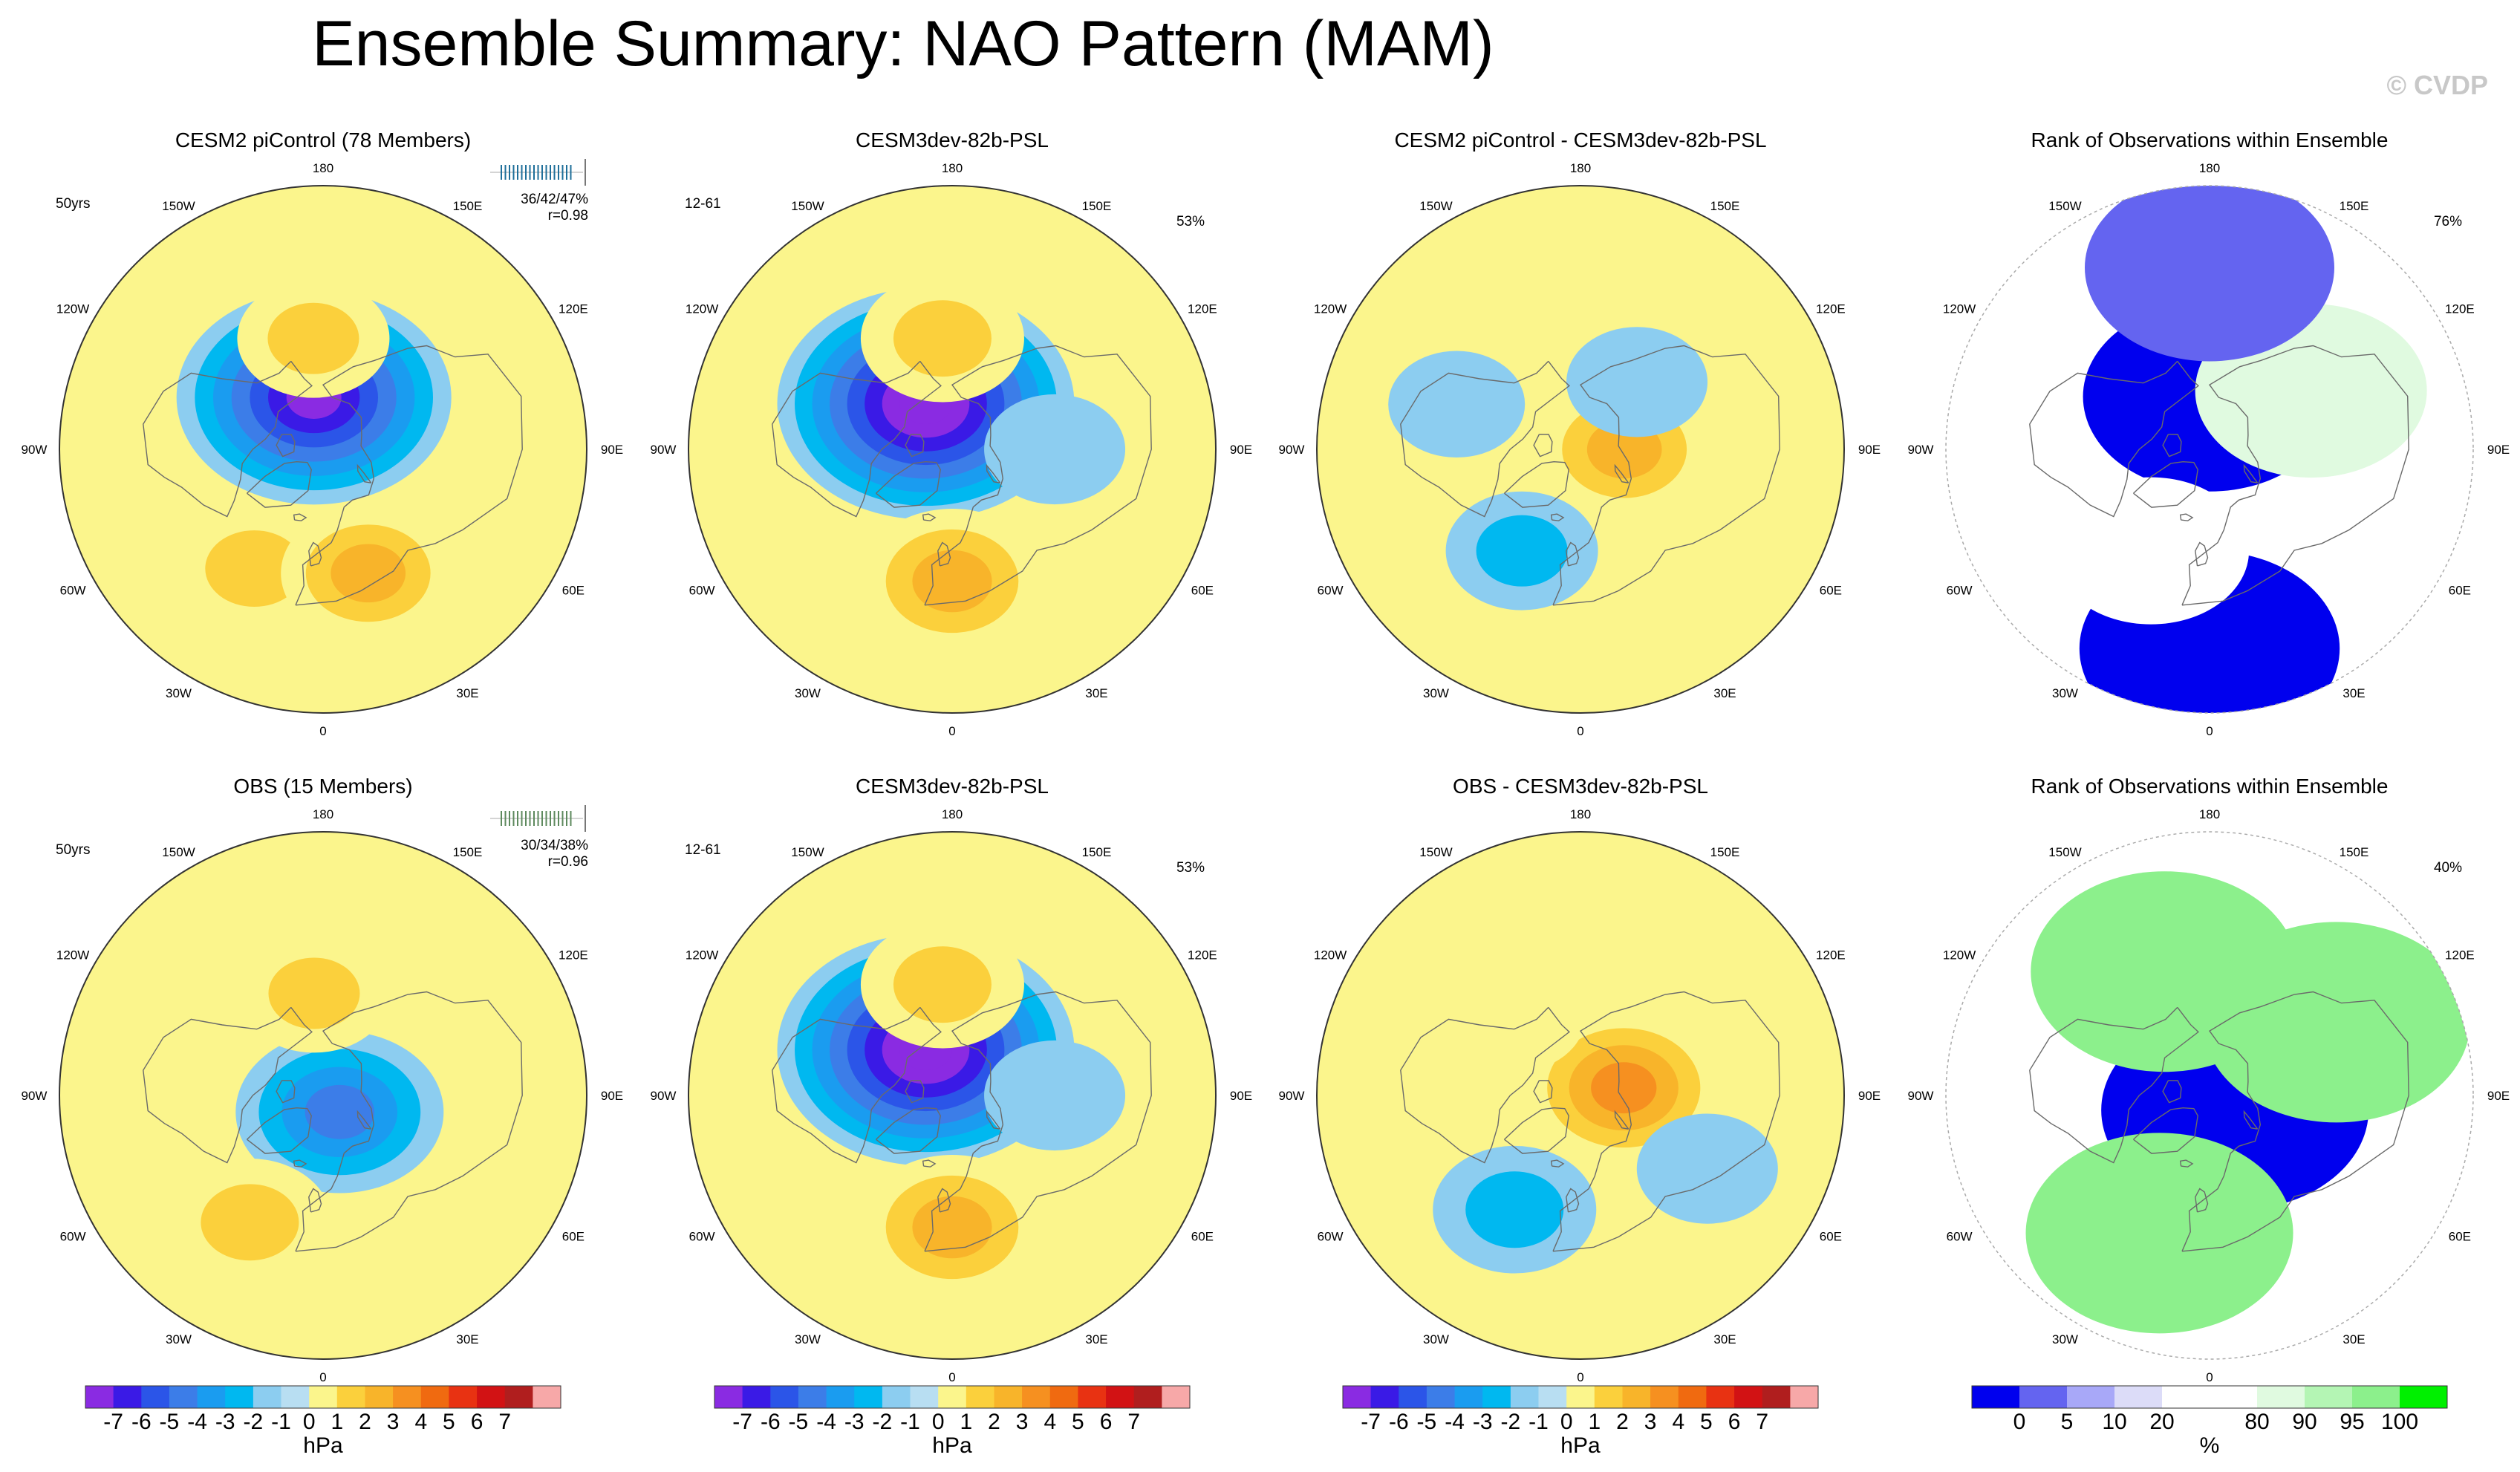 This screenshot has width=2520, height=1472. I want to click on lon-label-p23-9: 90W, so click(1292, 1096).